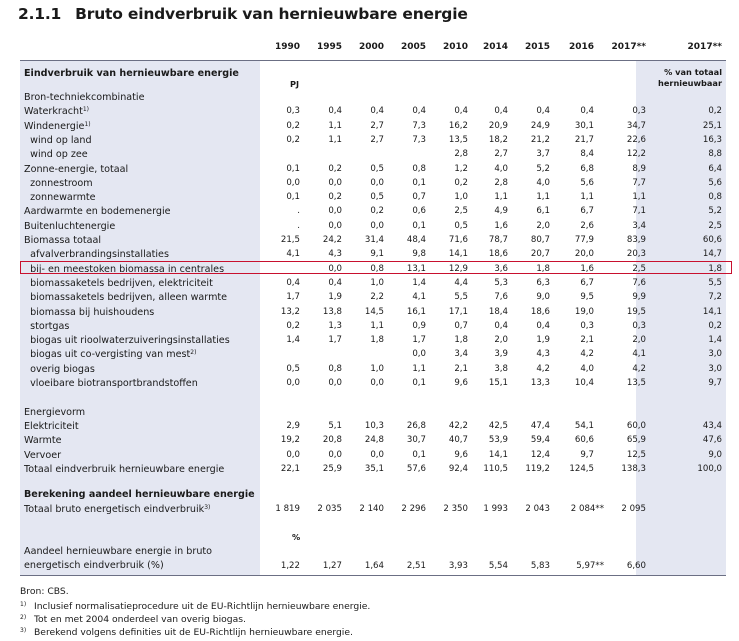 The height and width of the screenshot is (641, 739). Describe the element at coordinates (543, 282) in the screenshot. I see `table-cell: 6,3` at that location.